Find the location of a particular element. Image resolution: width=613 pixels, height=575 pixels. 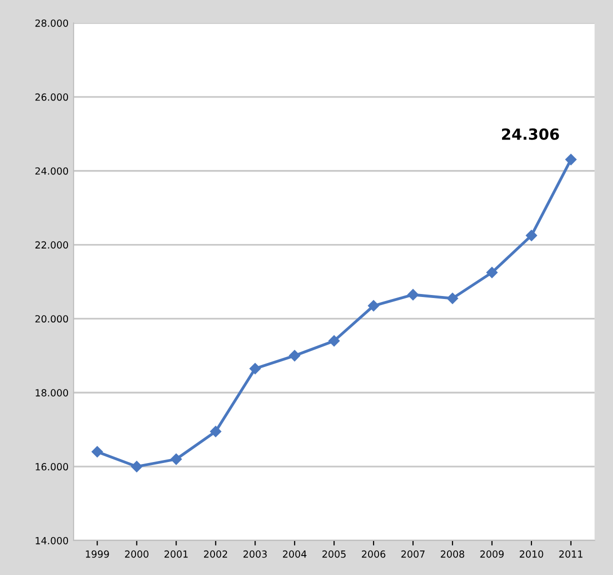

x-tick-label: 2002 is located at coordinates (216, 554).